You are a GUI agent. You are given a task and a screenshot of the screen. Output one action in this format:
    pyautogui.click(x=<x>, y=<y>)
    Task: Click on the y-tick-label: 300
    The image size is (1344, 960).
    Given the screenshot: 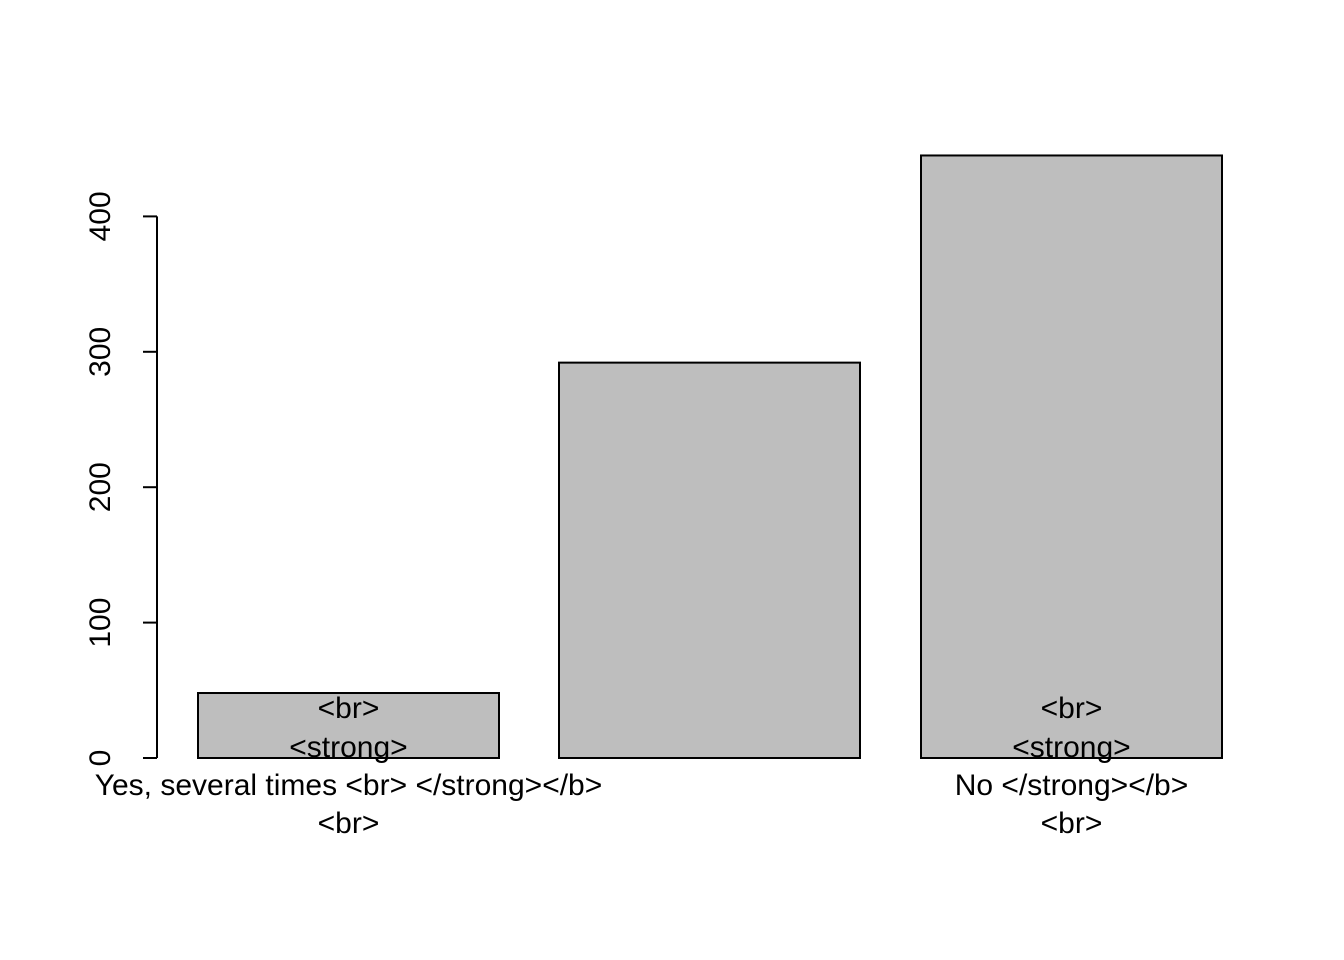 What is the action you would take?
    pyautogui.click(x=100, y=352)
    